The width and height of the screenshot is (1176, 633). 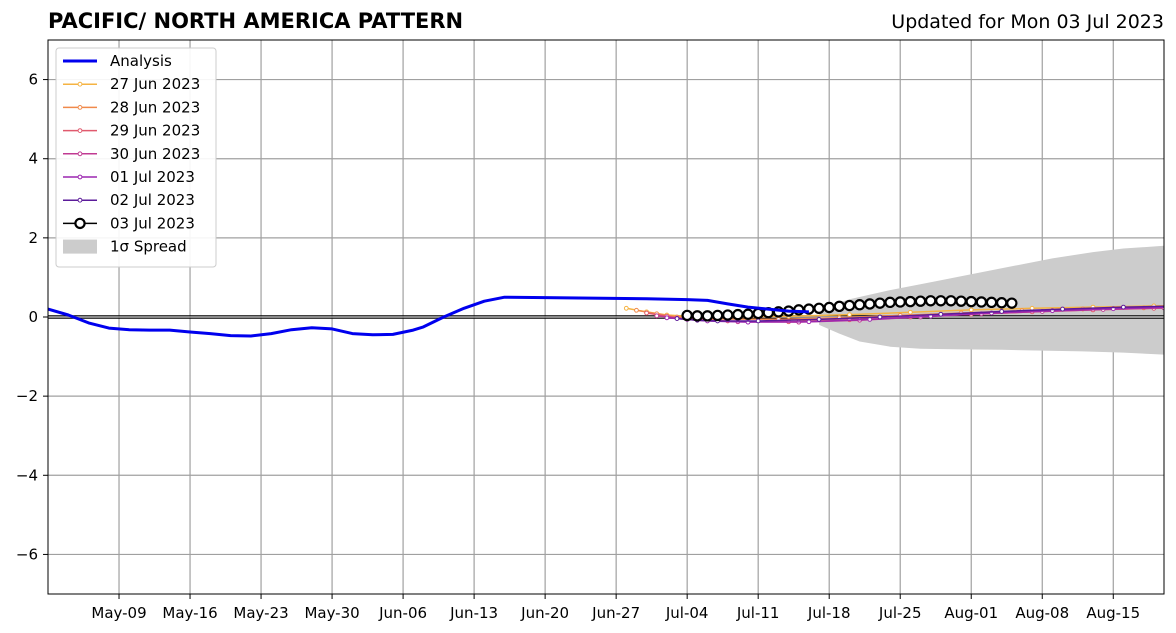 I want to click on y-tick-label: 2, so click(x=33, y=238).